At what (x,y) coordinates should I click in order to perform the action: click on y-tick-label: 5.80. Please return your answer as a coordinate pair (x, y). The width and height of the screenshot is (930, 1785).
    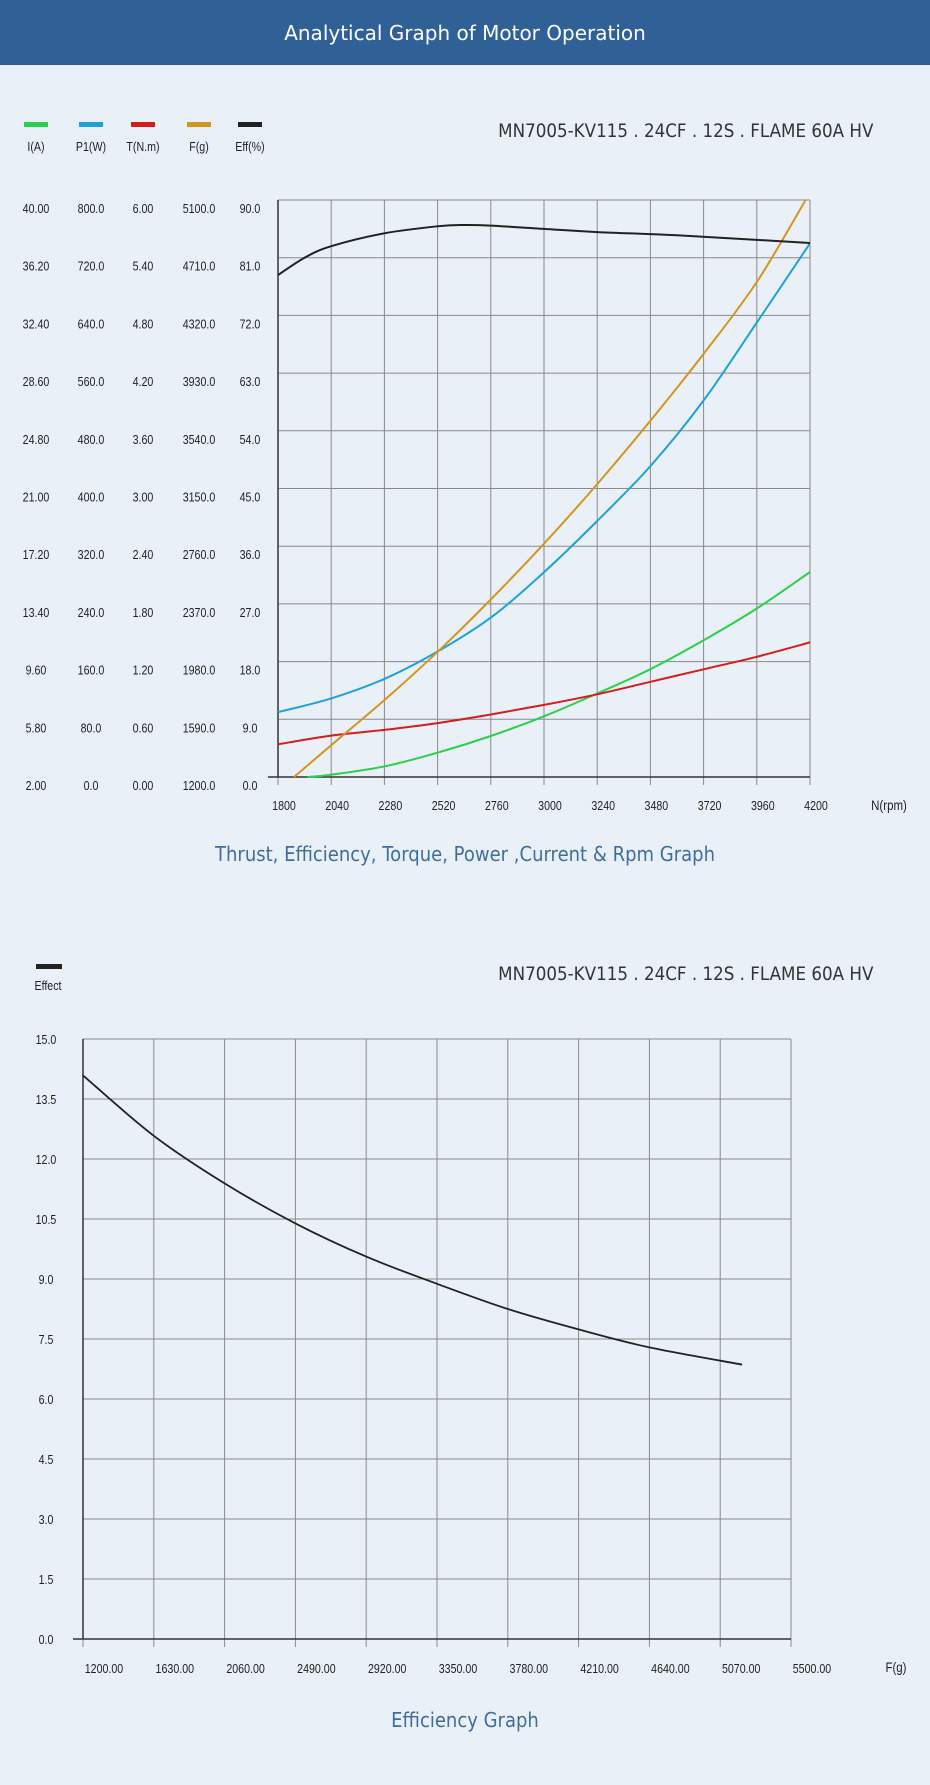
    Looking at the image, I should click on (36, 727).